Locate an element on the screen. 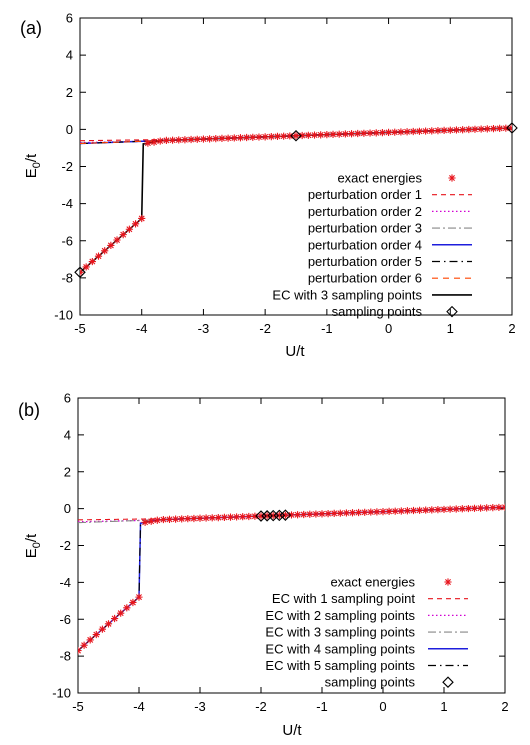 Image resolution: width=530 pixels, height=745 pixels. legend-entry: exact energies is located at coordinates (391, 582).